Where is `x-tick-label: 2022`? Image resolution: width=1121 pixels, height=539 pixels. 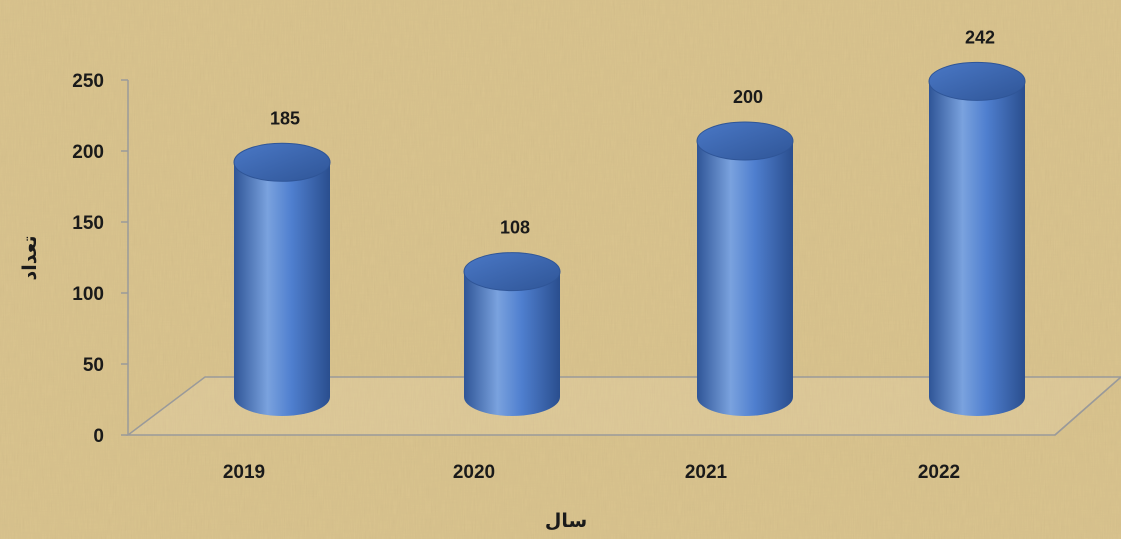
x-tick-label: 2022 is located at coordinates (939, 472).